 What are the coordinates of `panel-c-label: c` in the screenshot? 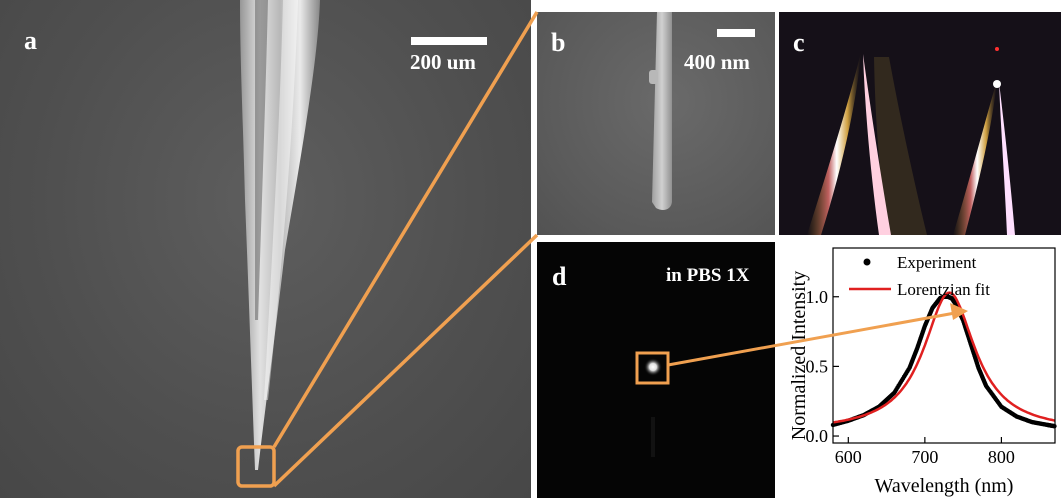 It's located at (799, 42).